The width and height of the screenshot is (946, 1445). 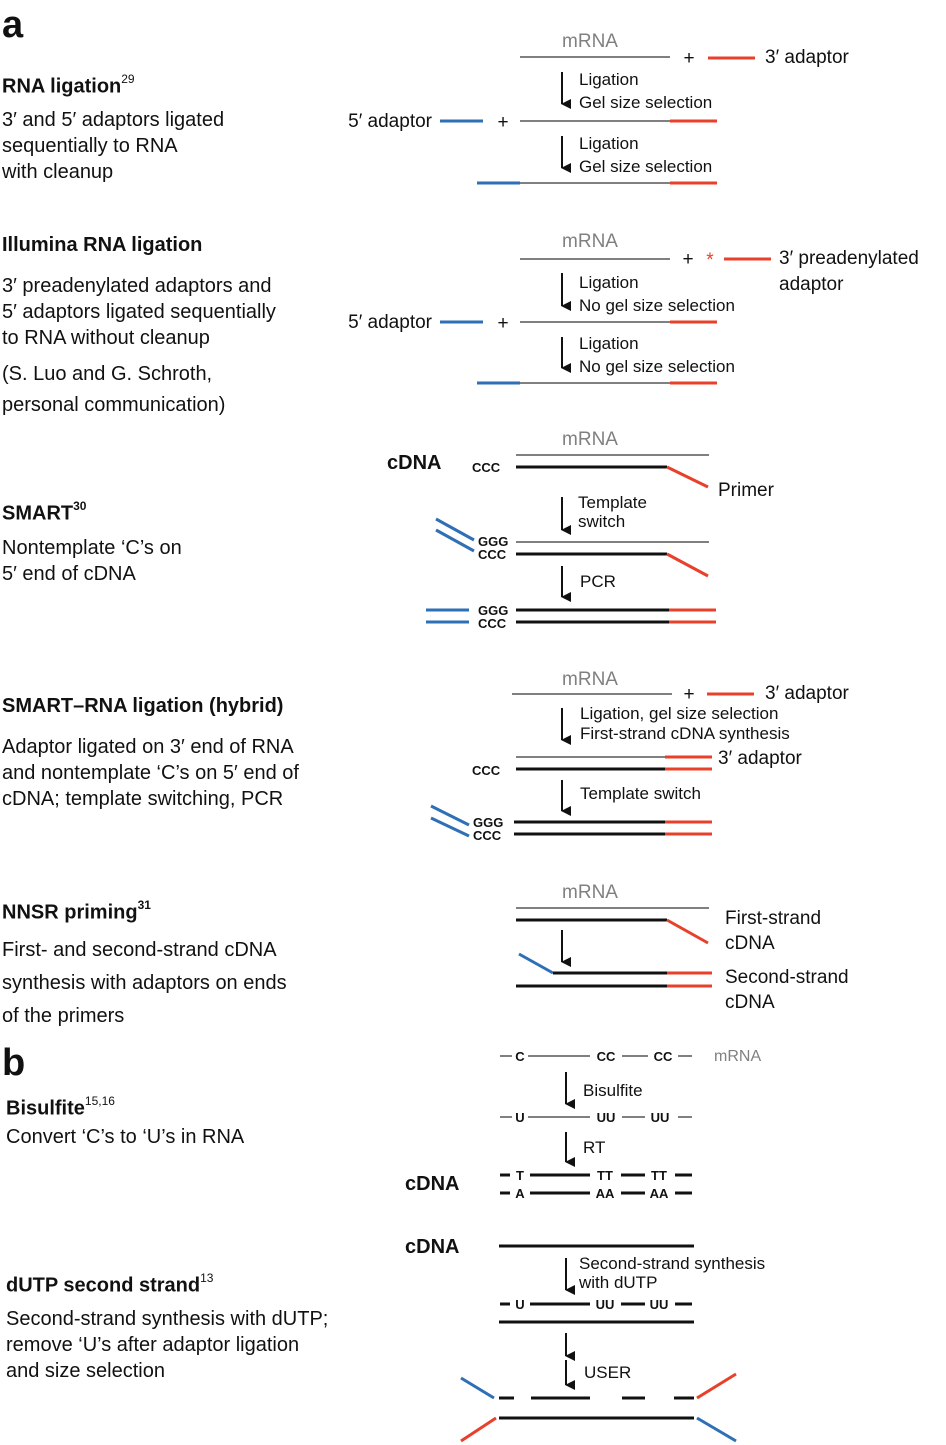 What do you see at coordinates (773, 918) in the screenshot?
I see `first-strand-label: First-strand` at bounding box center [773, 918].